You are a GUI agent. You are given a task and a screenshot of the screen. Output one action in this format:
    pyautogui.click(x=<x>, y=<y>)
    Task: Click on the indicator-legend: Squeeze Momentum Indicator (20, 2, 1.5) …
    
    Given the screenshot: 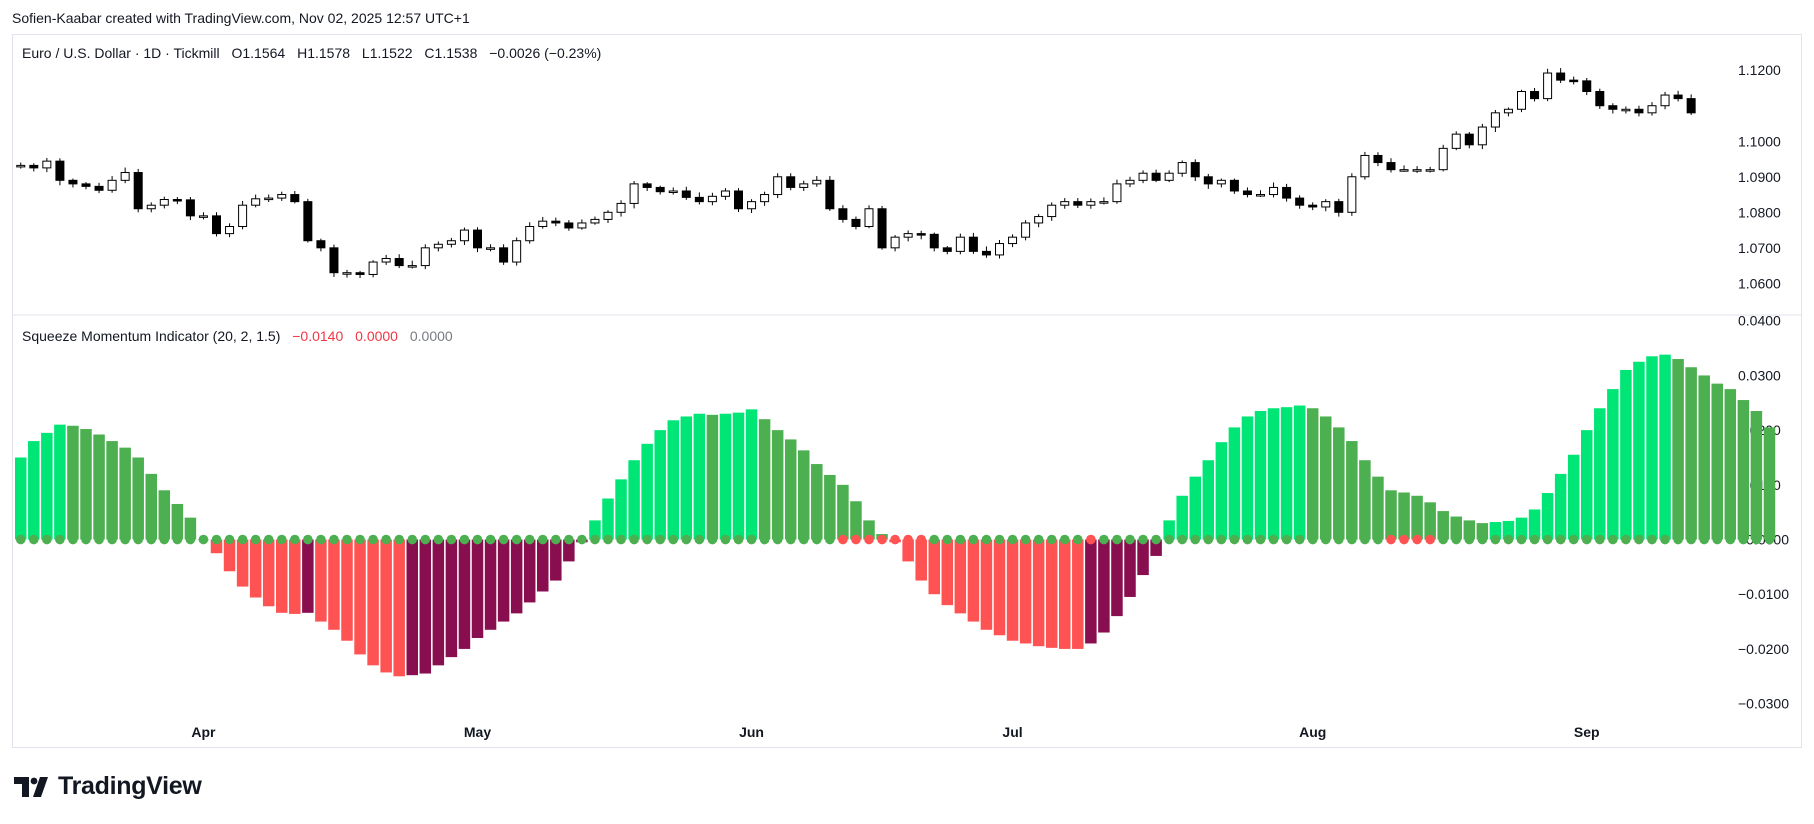 What is the action you would take?
    pyautogui.click(x=241, y=336)
    